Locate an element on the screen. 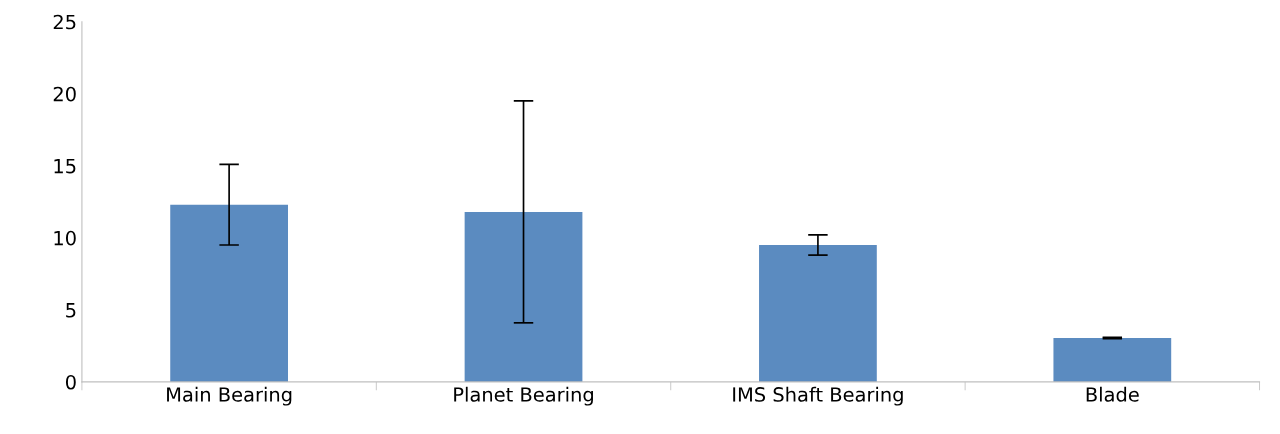 Image resolution: width=1280 pixels, height=434 pixels. y-tick-label: 20 is located at coordinates (64, 94).